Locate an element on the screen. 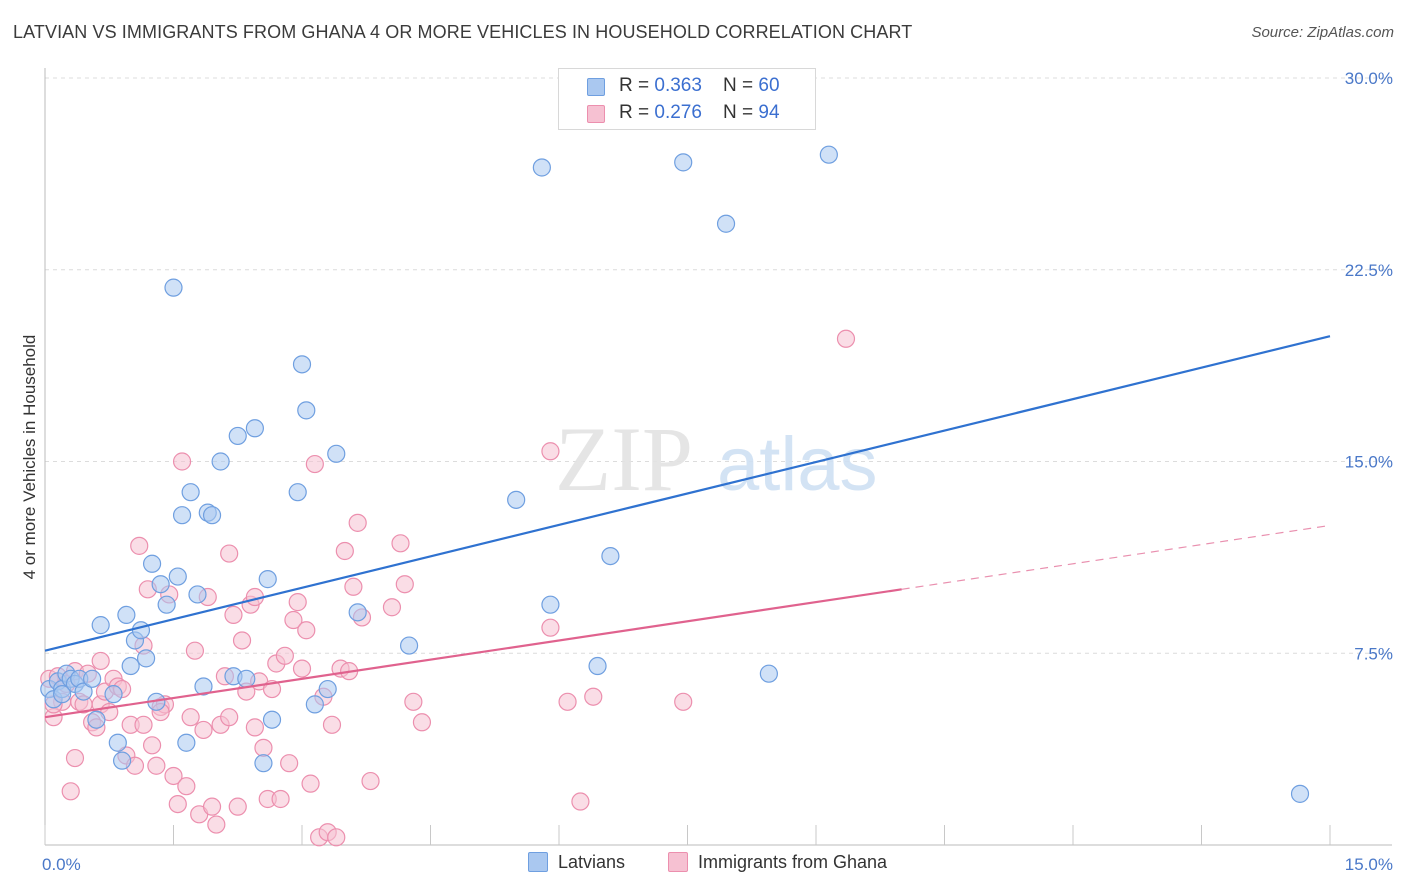 The height and width of the screenshot is (892, 1406). y-tick-label: 7.5% is located at coordinates (1373, 653).